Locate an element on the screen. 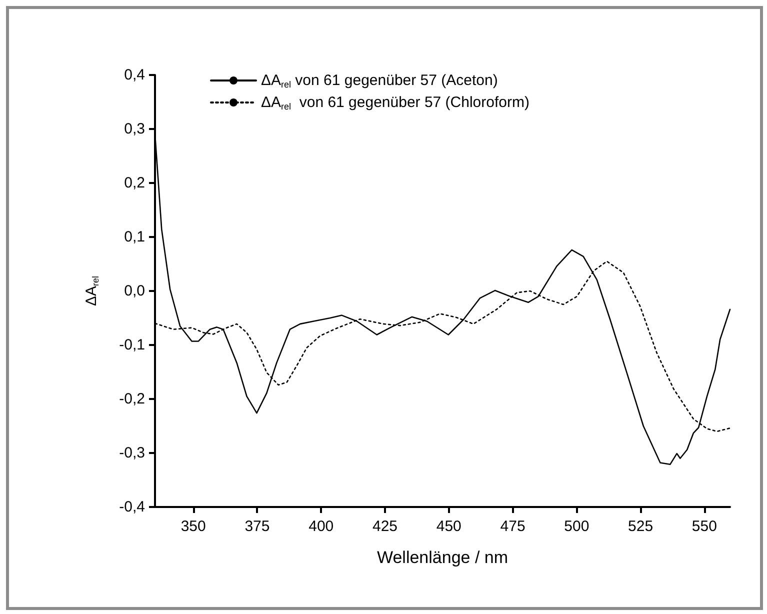 The height and width of the screenshot is (614, 767). x-tick-label: 550 is located at coordinates (704, 526).